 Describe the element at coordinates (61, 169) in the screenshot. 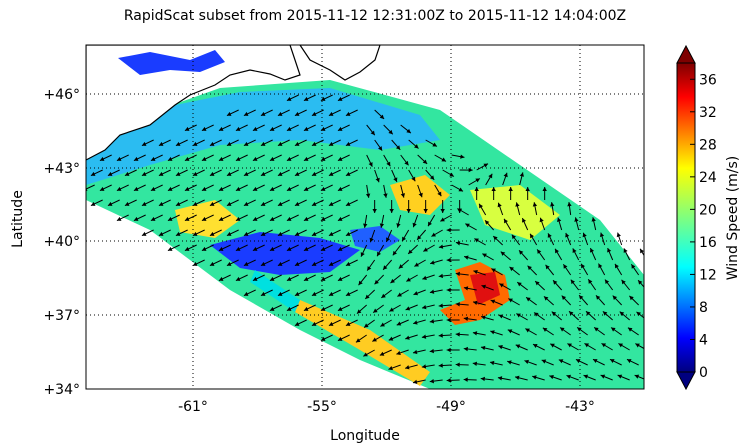

I see `lat-tick-label: +43°` at that location.